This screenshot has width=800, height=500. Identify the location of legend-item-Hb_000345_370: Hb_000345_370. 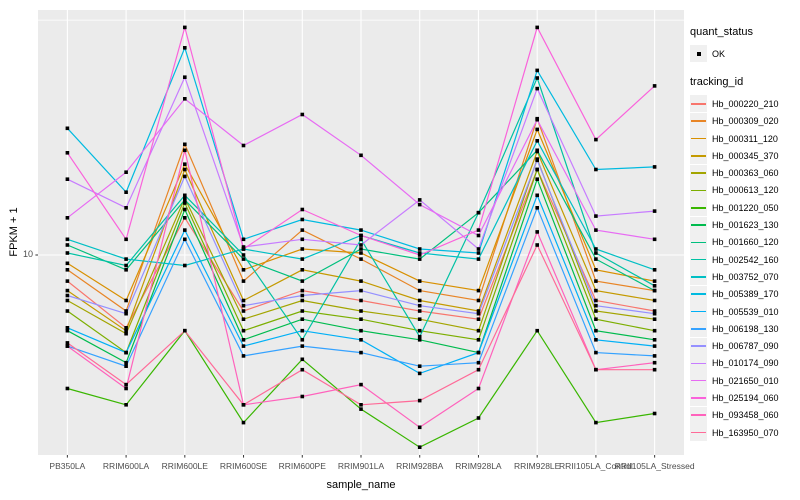
(744, 156).